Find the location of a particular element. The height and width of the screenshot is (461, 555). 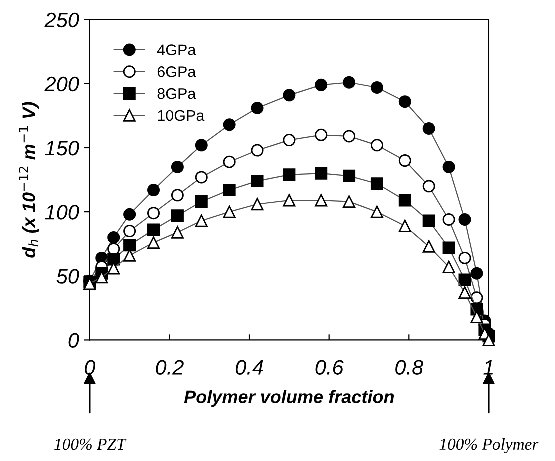

x-tick-label: 0.6 is located at coordinates (330, 367).